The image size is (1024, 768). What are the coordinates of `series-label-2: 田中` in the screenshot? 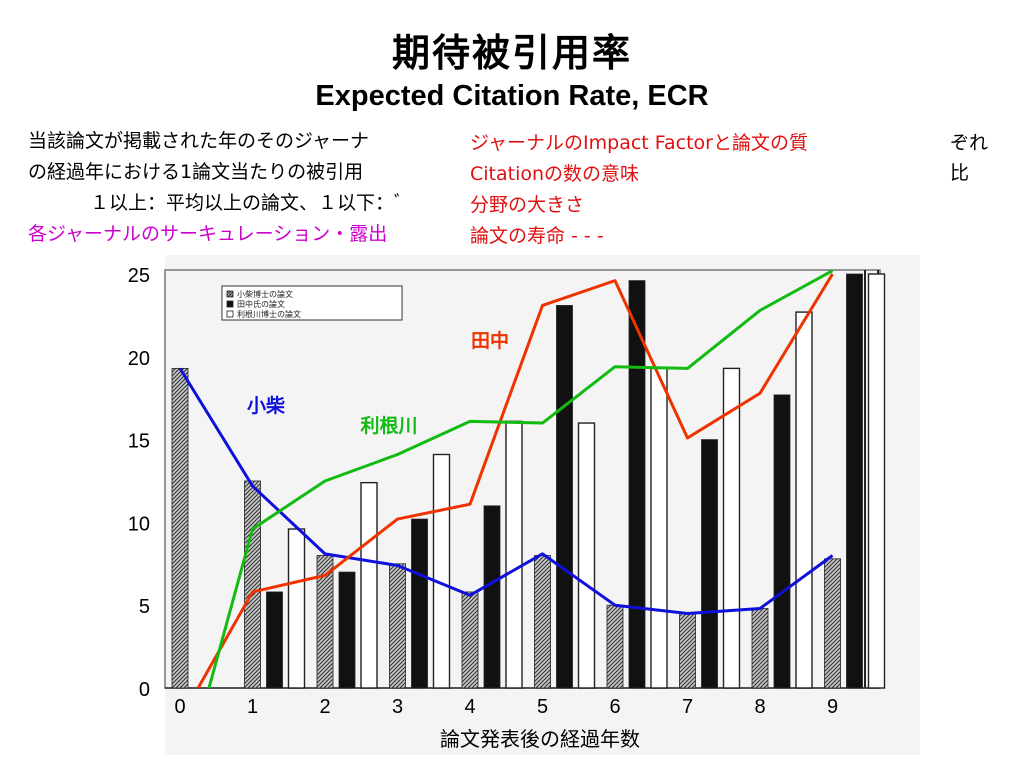 It's located at (490, 340).